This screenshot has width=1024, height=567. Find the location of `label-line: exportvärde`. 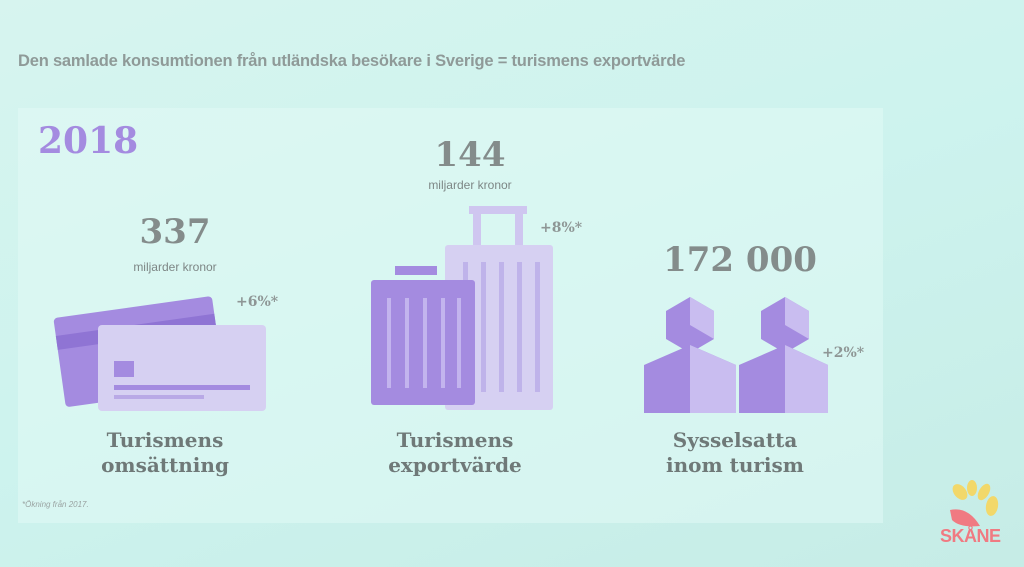

label-line: exportvärde is located at coordinates (455, 465).